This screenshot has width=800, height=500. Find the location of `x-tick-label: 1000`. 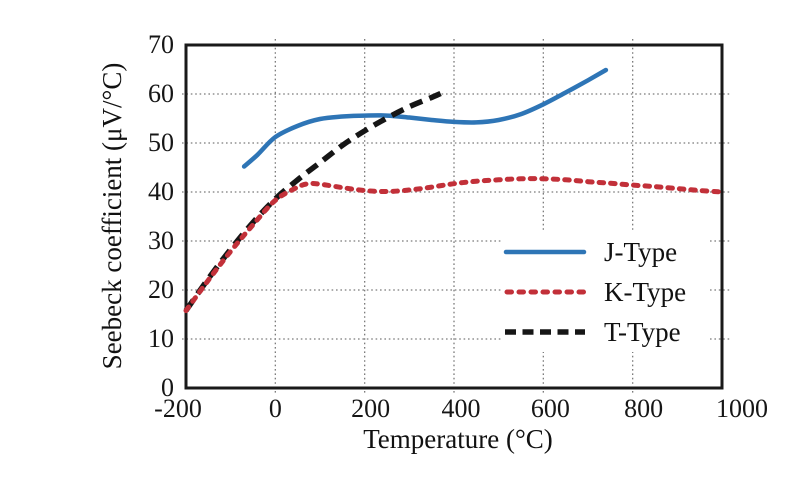

x-tick-label: 1000 is located at coordinates (742, 408).